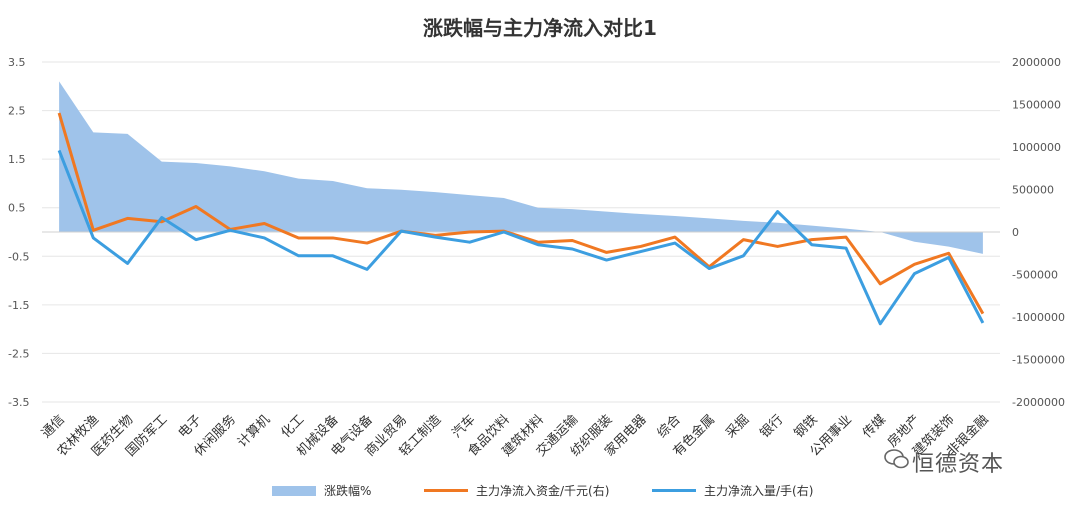 This screenshot has width=1080, height=510. Describe the element at coordinates (1033, 190) in the screenshot. I see `right-axis-tick-label: 500000` at that location.